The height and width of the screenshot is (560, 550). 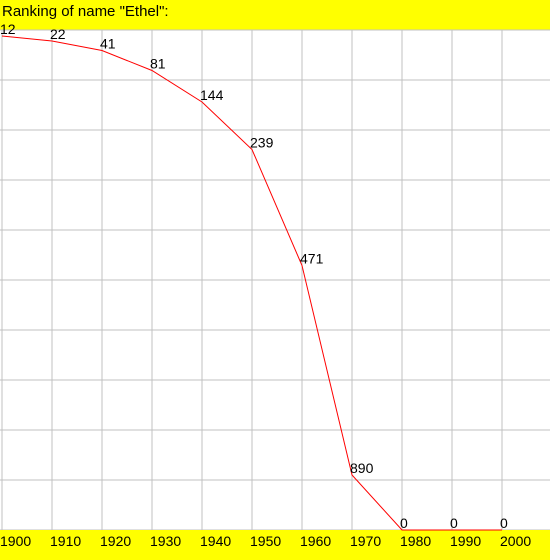 What do you see at coordinates (465, 541) in the screenshot?
I see `x-tick-label: 1990` at bounding box center [465, 541].